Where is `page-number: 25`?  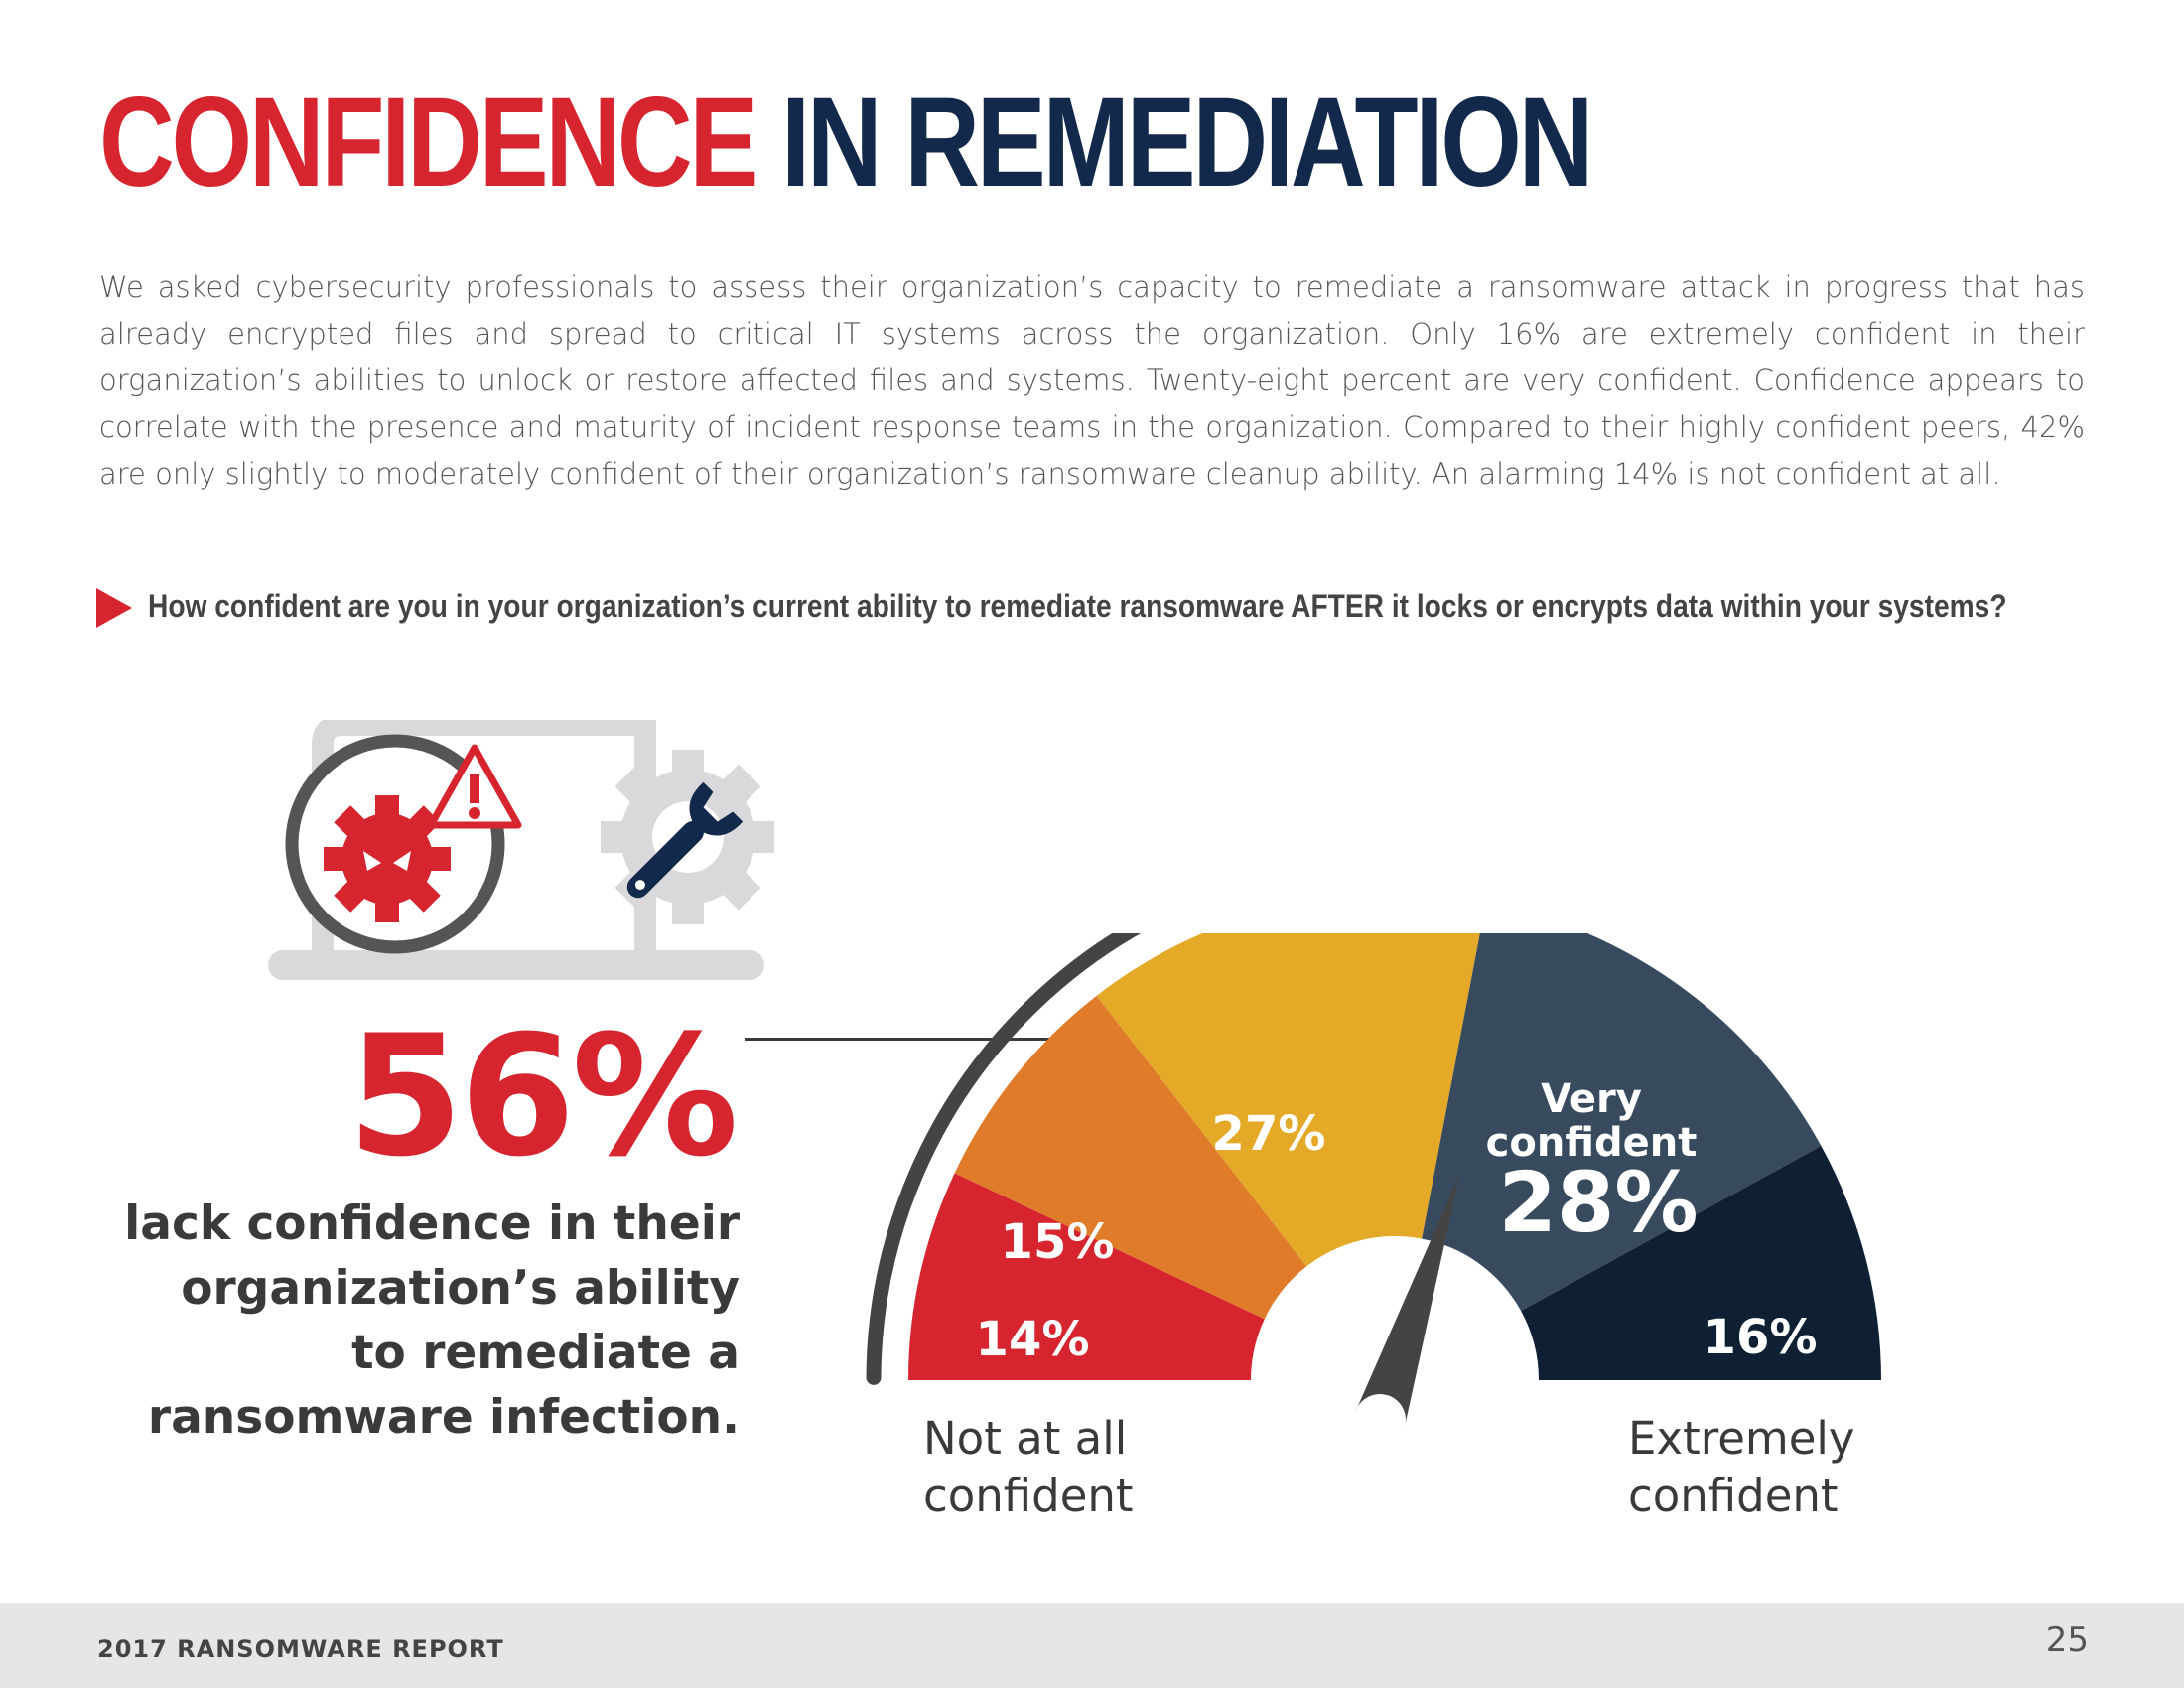 page-number: 25 is located at coordinates (2067, 1640).